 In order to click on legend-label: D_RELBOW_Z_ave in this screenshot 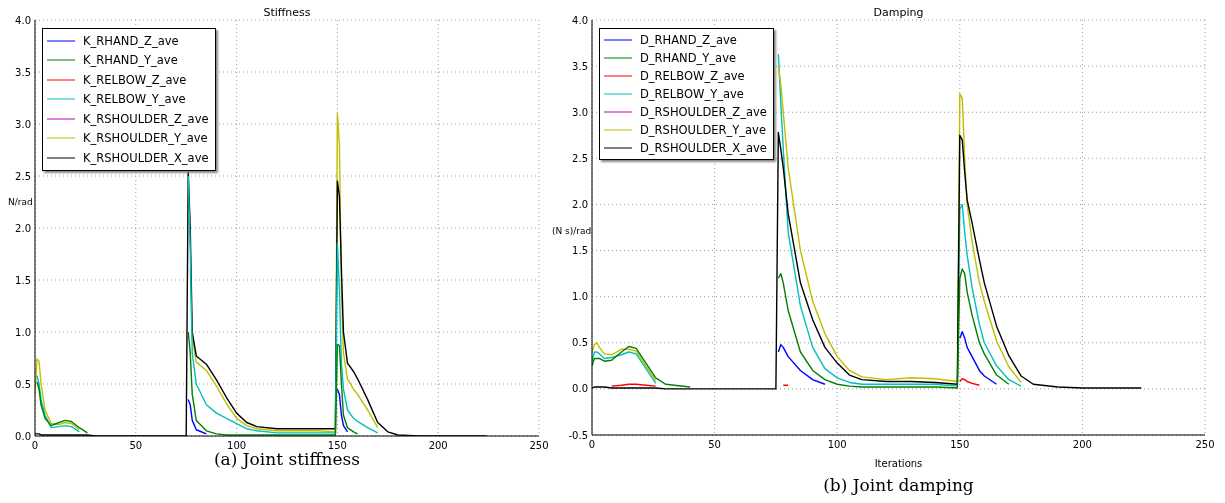, I will do `click(692, 76)`.